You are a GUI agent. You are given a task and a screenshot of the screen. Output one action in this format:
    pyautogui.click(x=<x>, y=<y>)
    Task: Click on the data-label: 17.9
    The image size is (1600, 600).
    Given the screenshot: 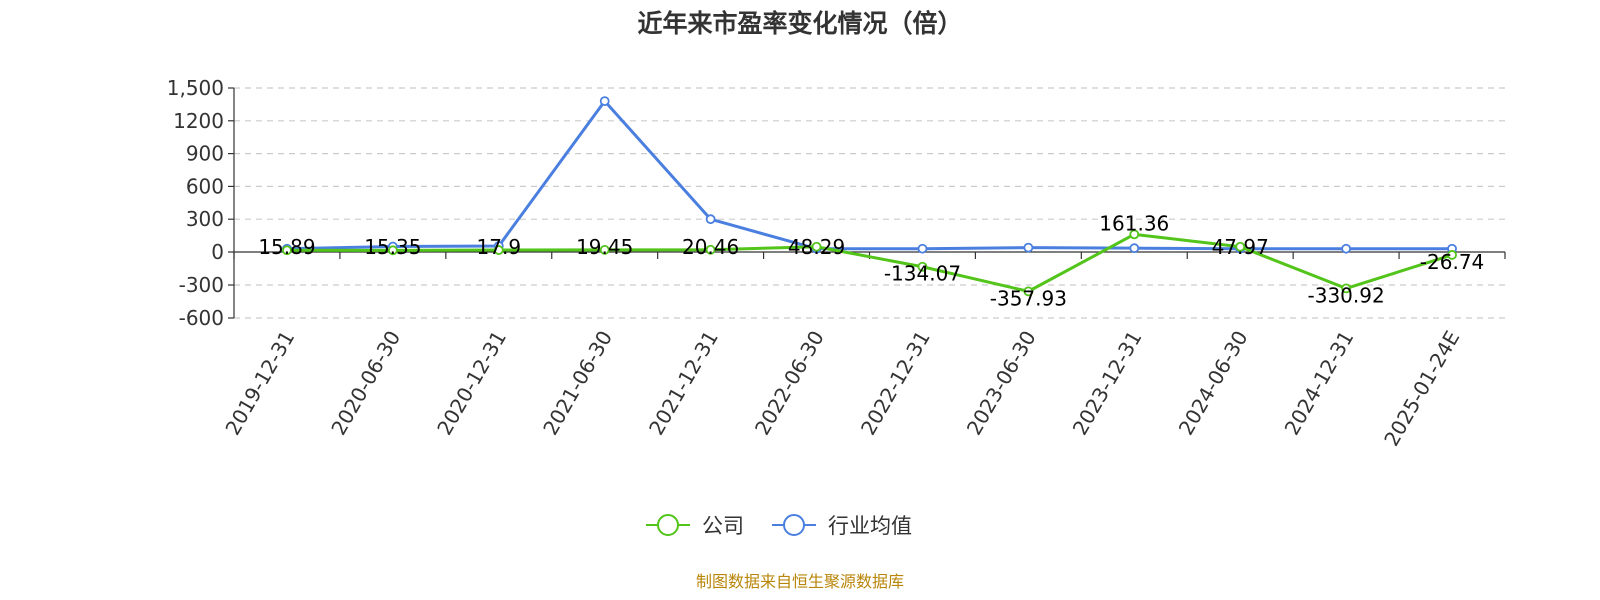 What is the action you would take?
    pyautogui.click(x=499, y=247)
    